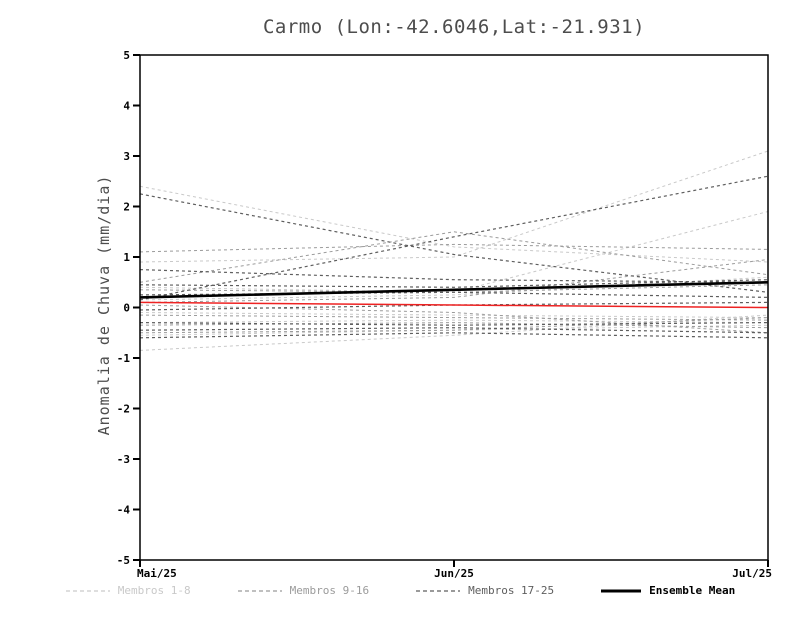  Describe the element at coordinates (157, 573) in the screenshot. I see `svg-text: Mai/25` at that location.